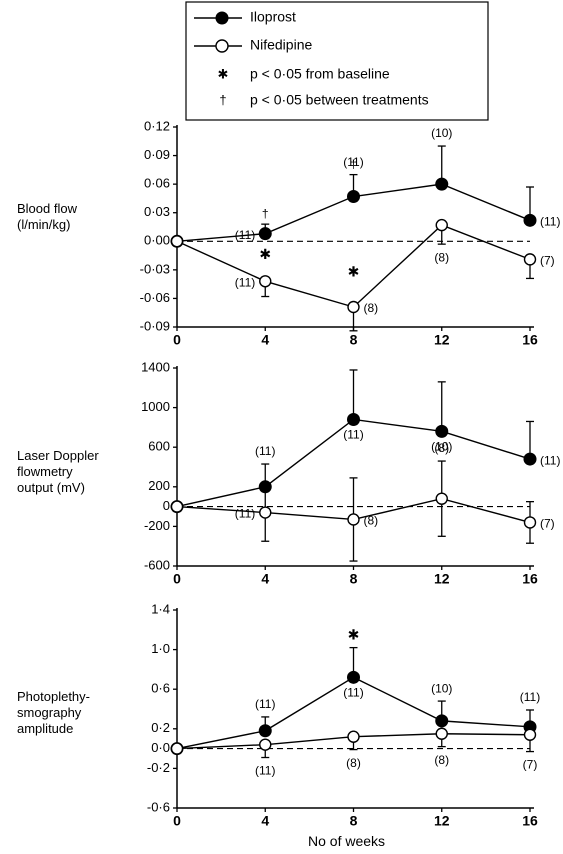 This screenshot has width=563, height=854. Describe the element at coordinates (157, 125) in the screenshot. I see `y-tick-label: 0·12` at that location.